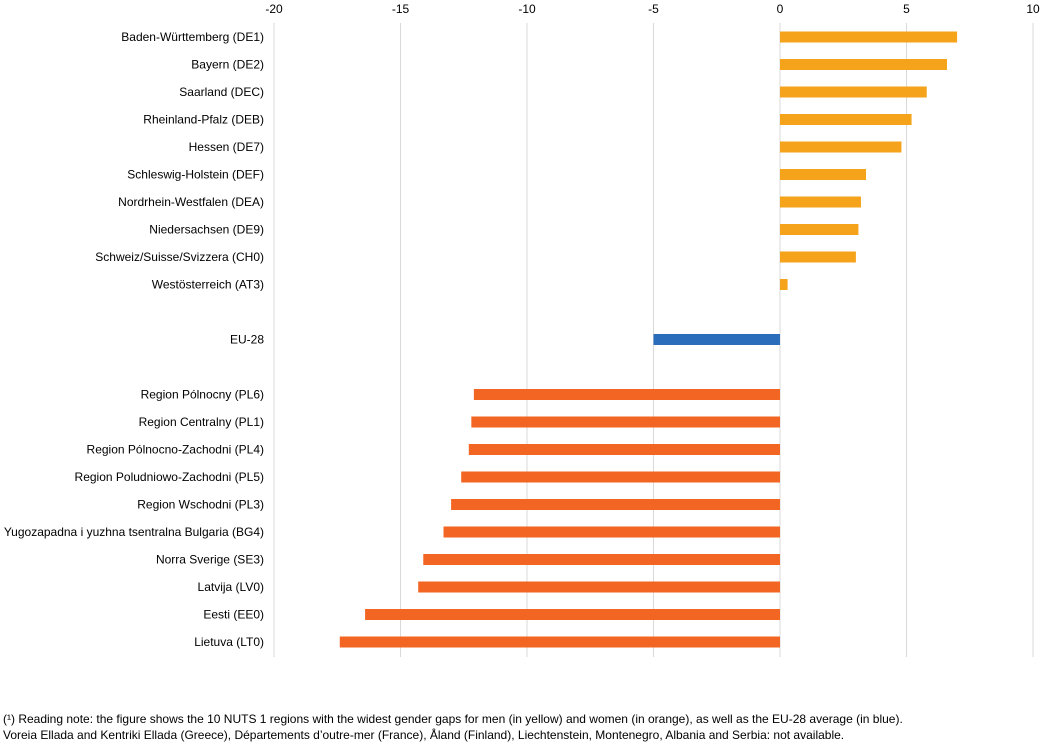  What do you see at coordinates (201, 422) in the screenshot?
I see `category-label: Region Centralny (PL1)` at bounding box center [201, 422].